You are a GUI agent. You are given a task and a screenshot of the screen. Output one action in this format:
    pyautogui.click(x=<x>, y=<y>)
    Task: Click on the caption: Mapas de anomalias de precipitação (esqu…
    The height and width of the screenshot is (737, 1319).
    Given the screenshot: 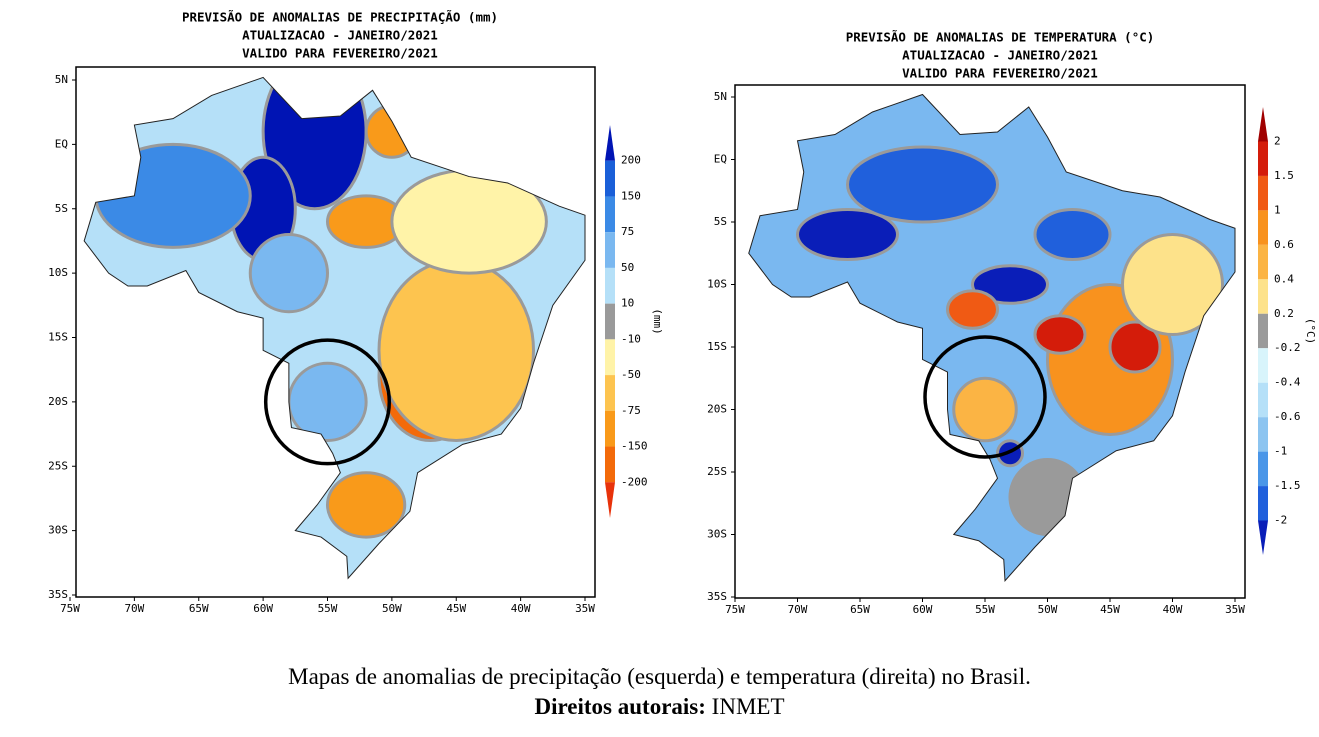 What is the action you would take?
    pyautogui.click(x=659, y=692)
    